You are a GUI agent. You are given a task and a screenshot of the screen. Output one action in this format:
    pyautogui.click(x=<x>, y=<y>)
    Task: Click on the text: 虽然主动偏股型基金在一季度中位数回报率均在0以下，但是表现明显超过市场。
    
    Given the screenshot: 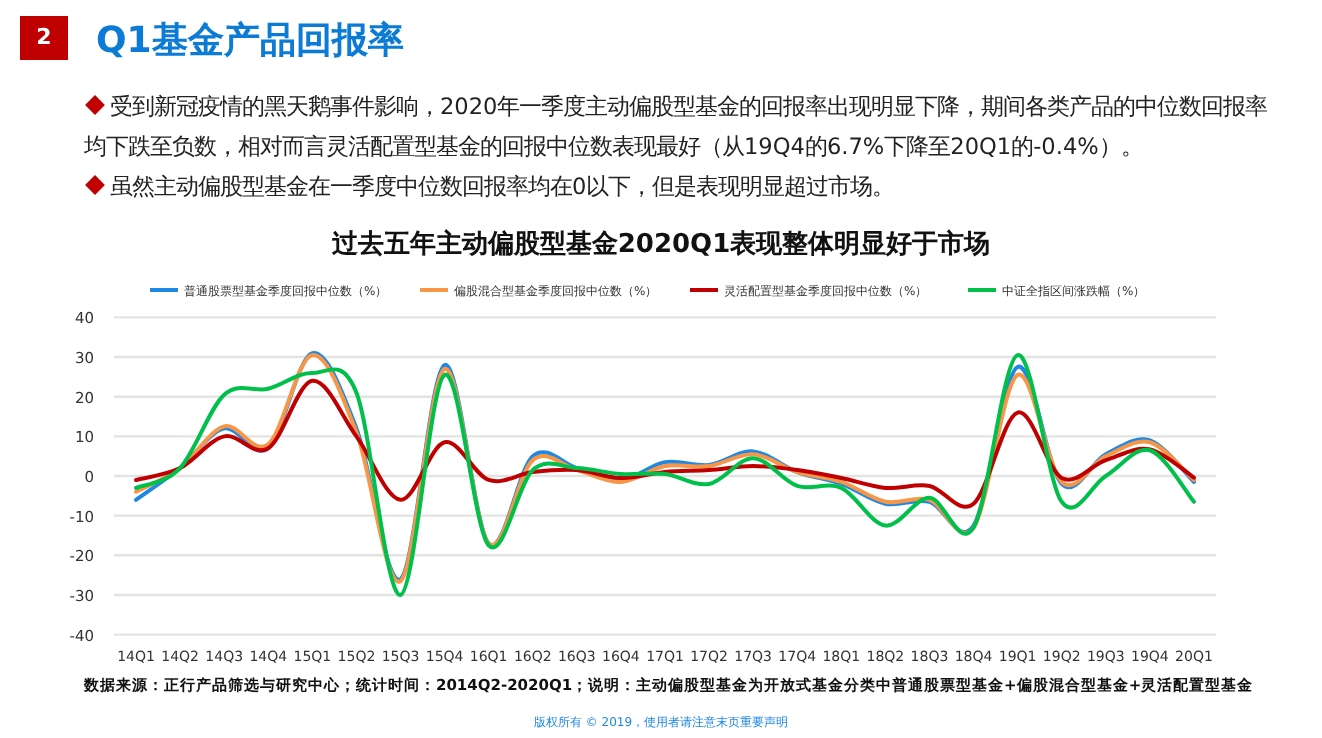 What is the action you would take?
    pyautogui.click(x=502, y=187)
    